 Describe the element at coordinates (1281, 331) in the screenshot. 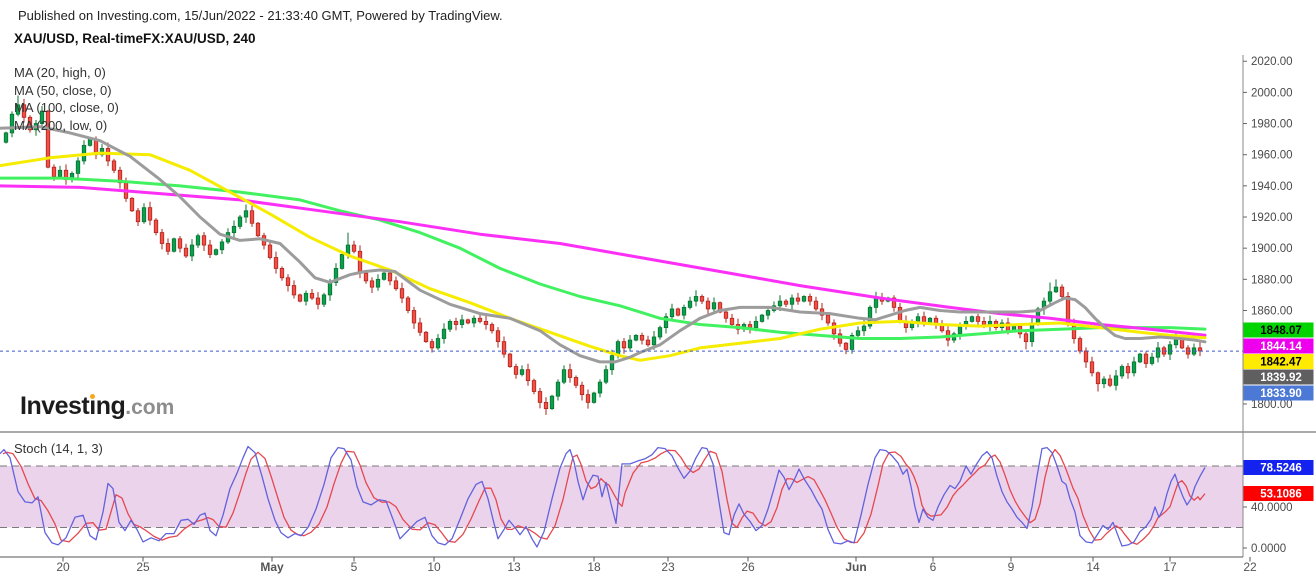

I see `svg-text: 1848.07` at that location.